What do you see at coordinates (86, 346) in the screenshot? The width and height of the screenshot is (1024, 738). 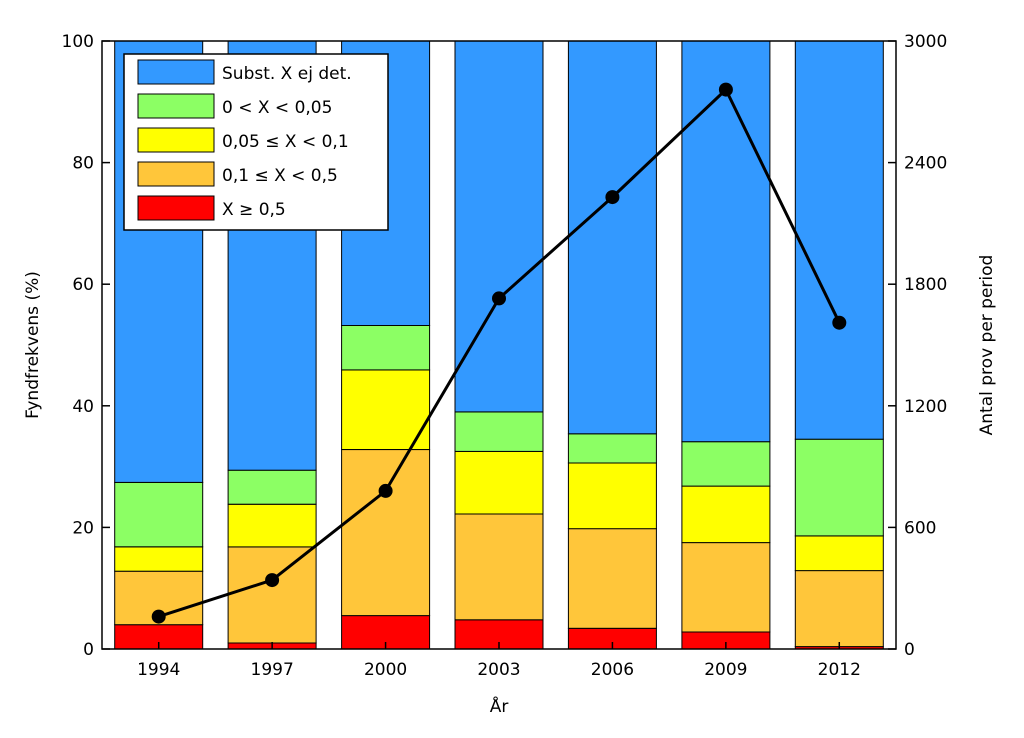 I see `left-axis: 0 20 40 60 80 100` at bounding box center [86, 346].